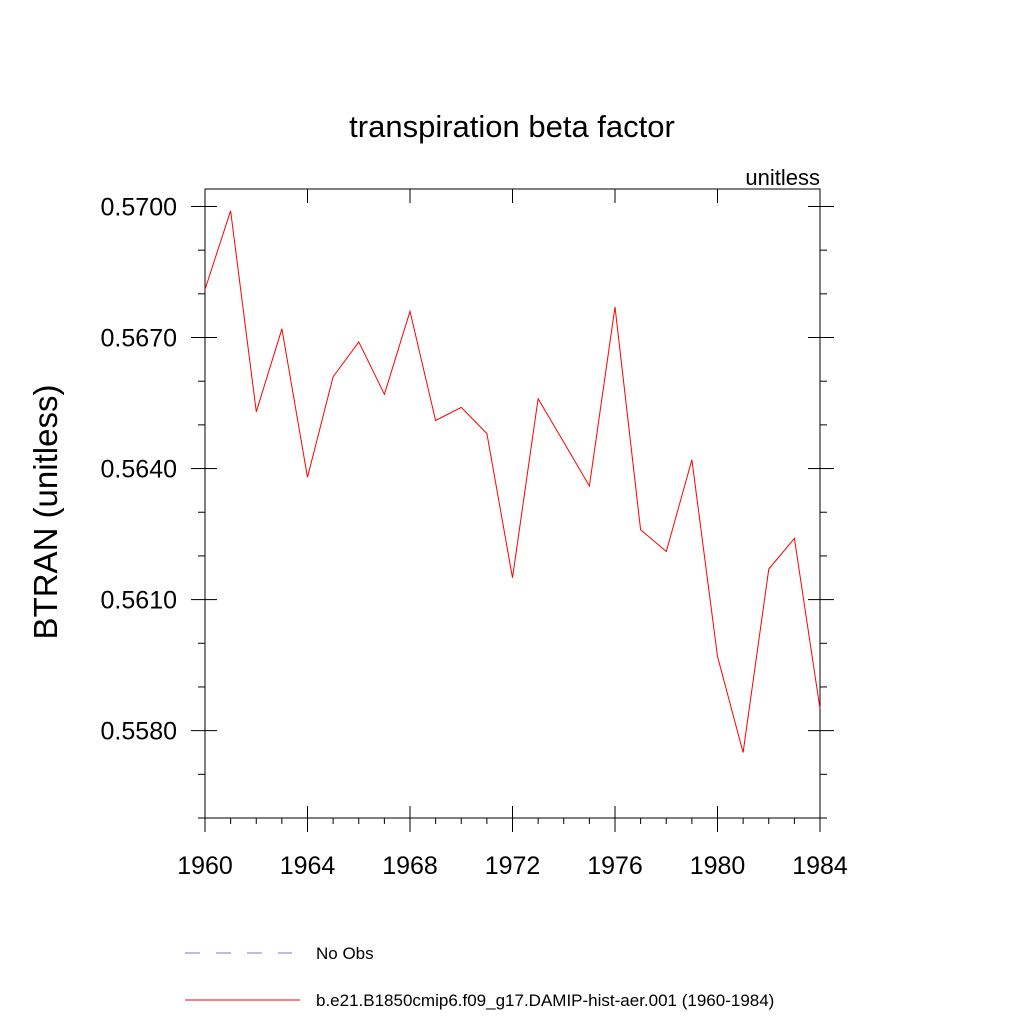 Image resolution: width=1024 pixels, height=1024 pixels. Describe the element at coordinates (513, 866) in the screenshot. I see `x-tick-label: 1972` at that location.